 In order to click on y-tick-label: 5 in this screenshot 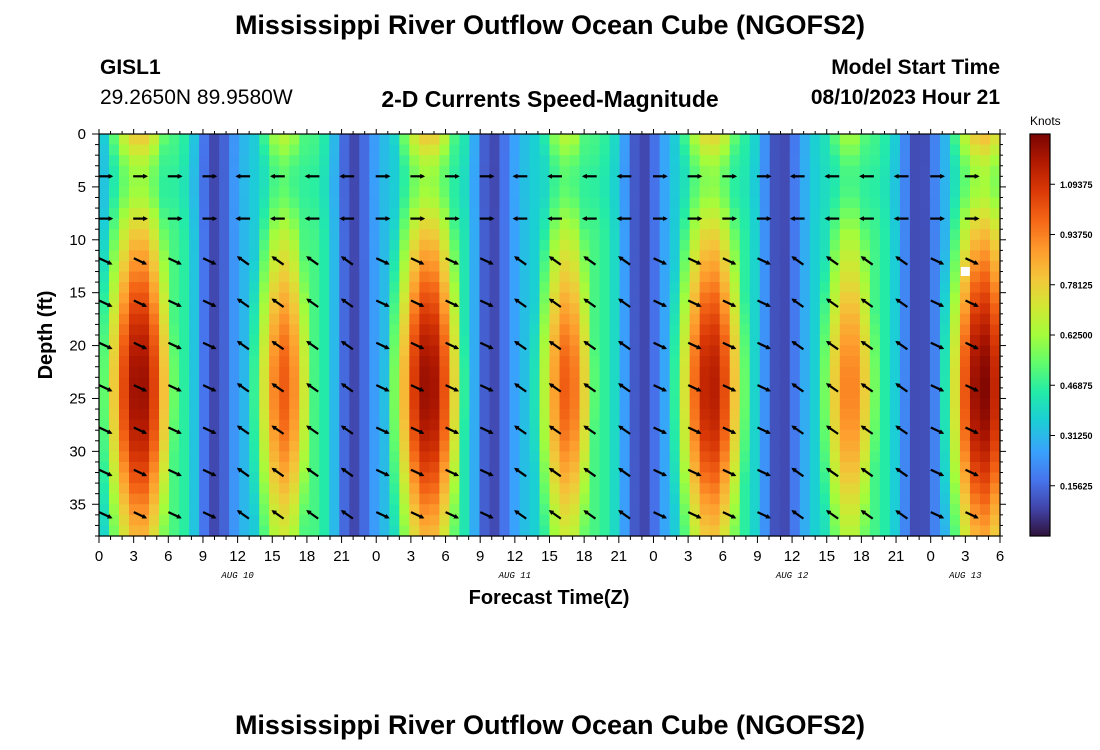, I will do `click(82, 187)`.